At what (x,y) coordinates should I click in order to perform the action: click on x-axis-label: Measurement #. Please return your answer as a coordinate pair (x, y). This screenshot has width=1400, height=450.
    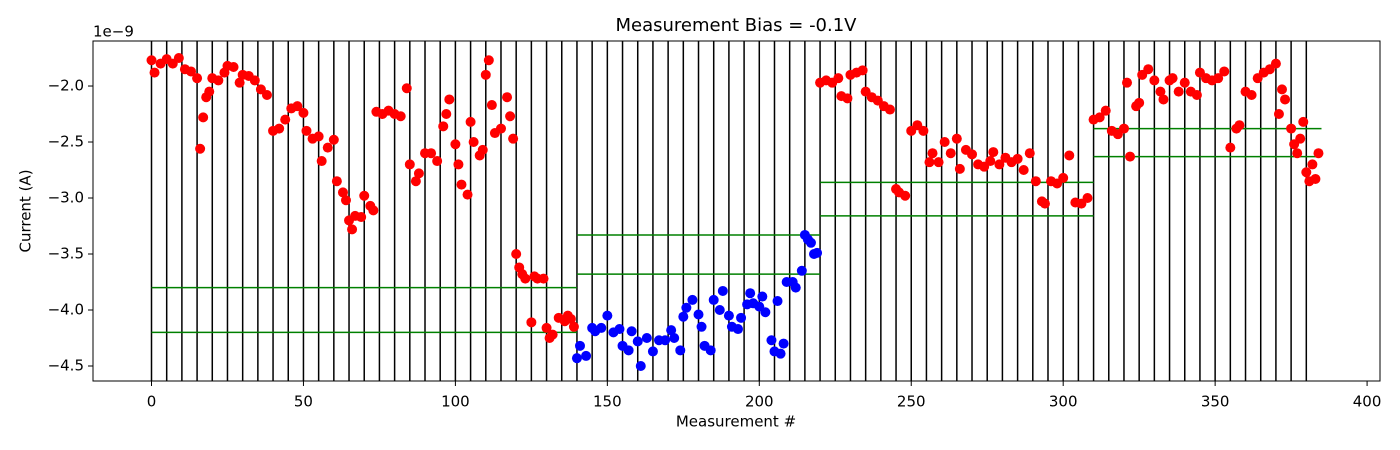
    Looking at the image, I should click on (736, 422).